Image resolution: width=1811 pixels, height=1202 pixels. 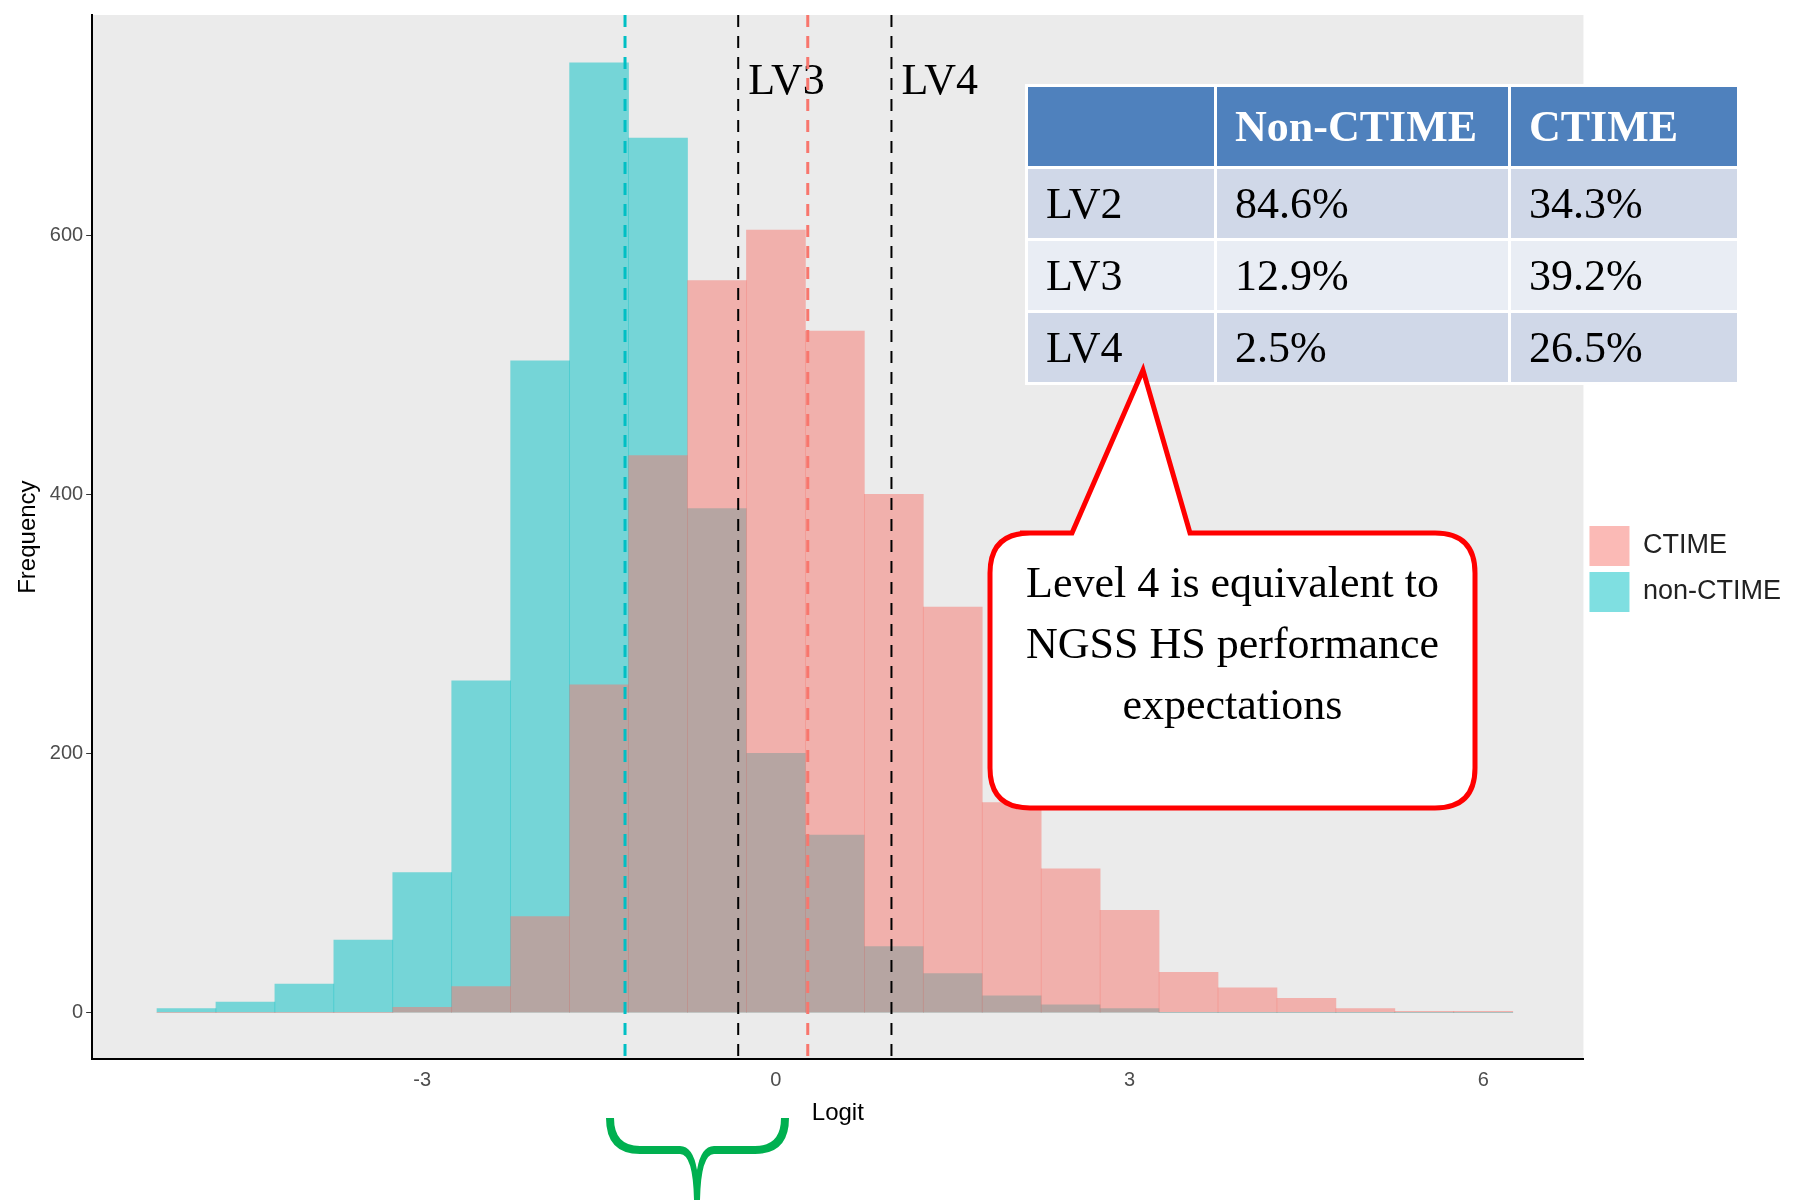 I want to click on annotation: 34.3%, so click(x=1624, y=203).